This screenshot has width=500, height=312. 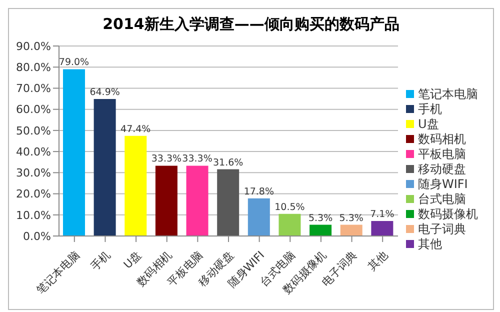 I want to click on chart-title: 2014新生入学调查——倾向购买的数码产品, so click(x=251, y=24).